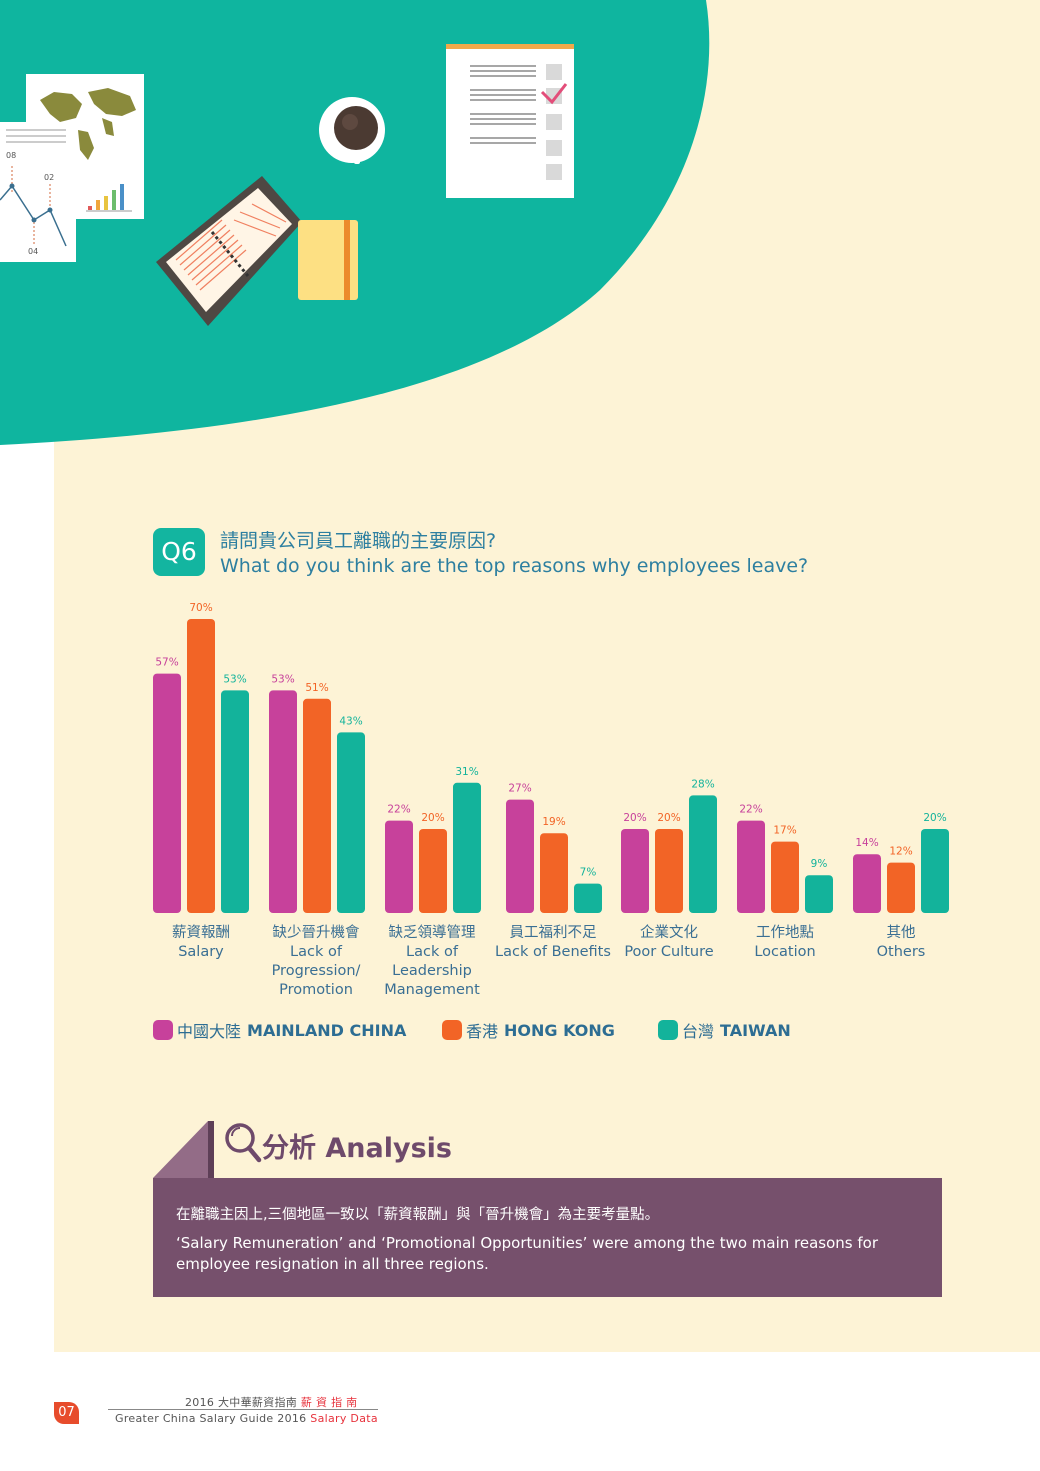  Describe the element at coordinates (432, 933) in the screenshot. I see `category-label-zh: 缺乏領導管理` at that location.